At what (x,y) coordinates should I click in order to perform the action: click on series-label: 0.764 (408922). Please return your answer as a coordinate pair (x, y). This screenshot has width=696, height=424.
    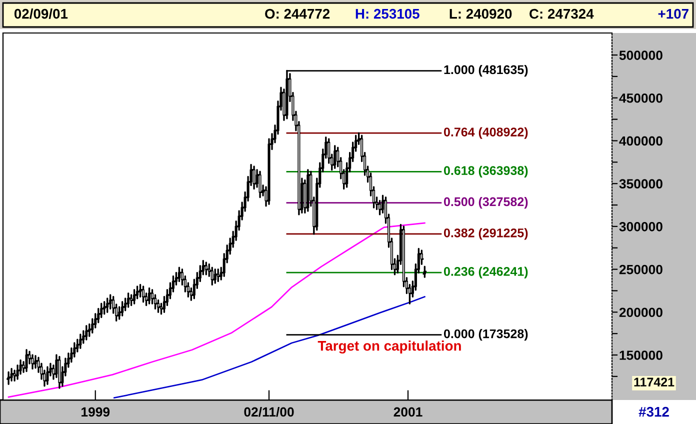
    Looking at the image, I should click on (486, 133).